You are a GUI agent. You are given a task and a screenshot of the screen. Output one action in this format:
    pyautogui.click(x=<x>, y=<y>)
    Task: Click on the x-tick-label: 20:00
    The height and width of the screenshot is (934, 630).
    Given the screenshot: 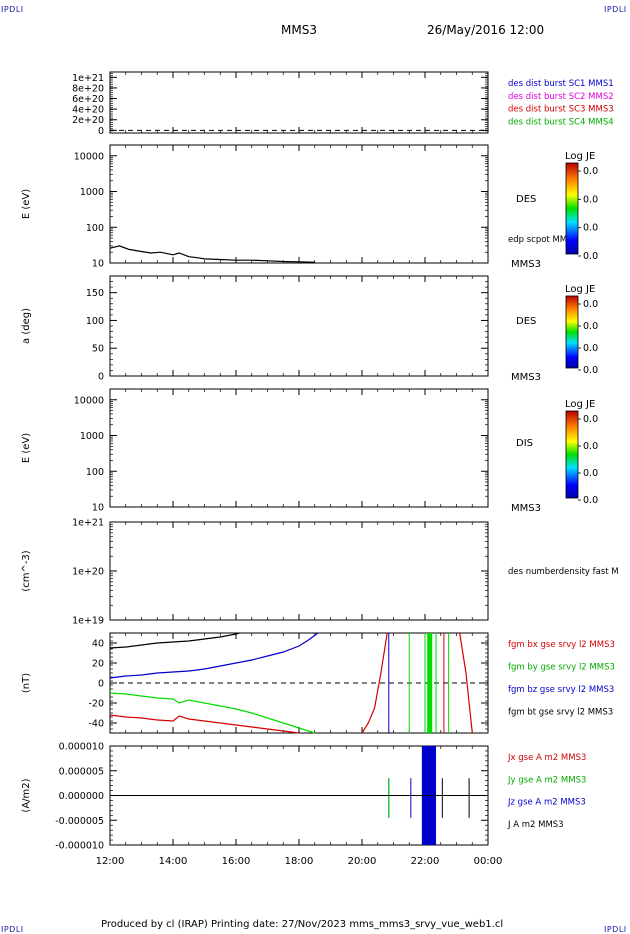 What is the action you would take?
    pyautogui.click(x=362, y=861)
    